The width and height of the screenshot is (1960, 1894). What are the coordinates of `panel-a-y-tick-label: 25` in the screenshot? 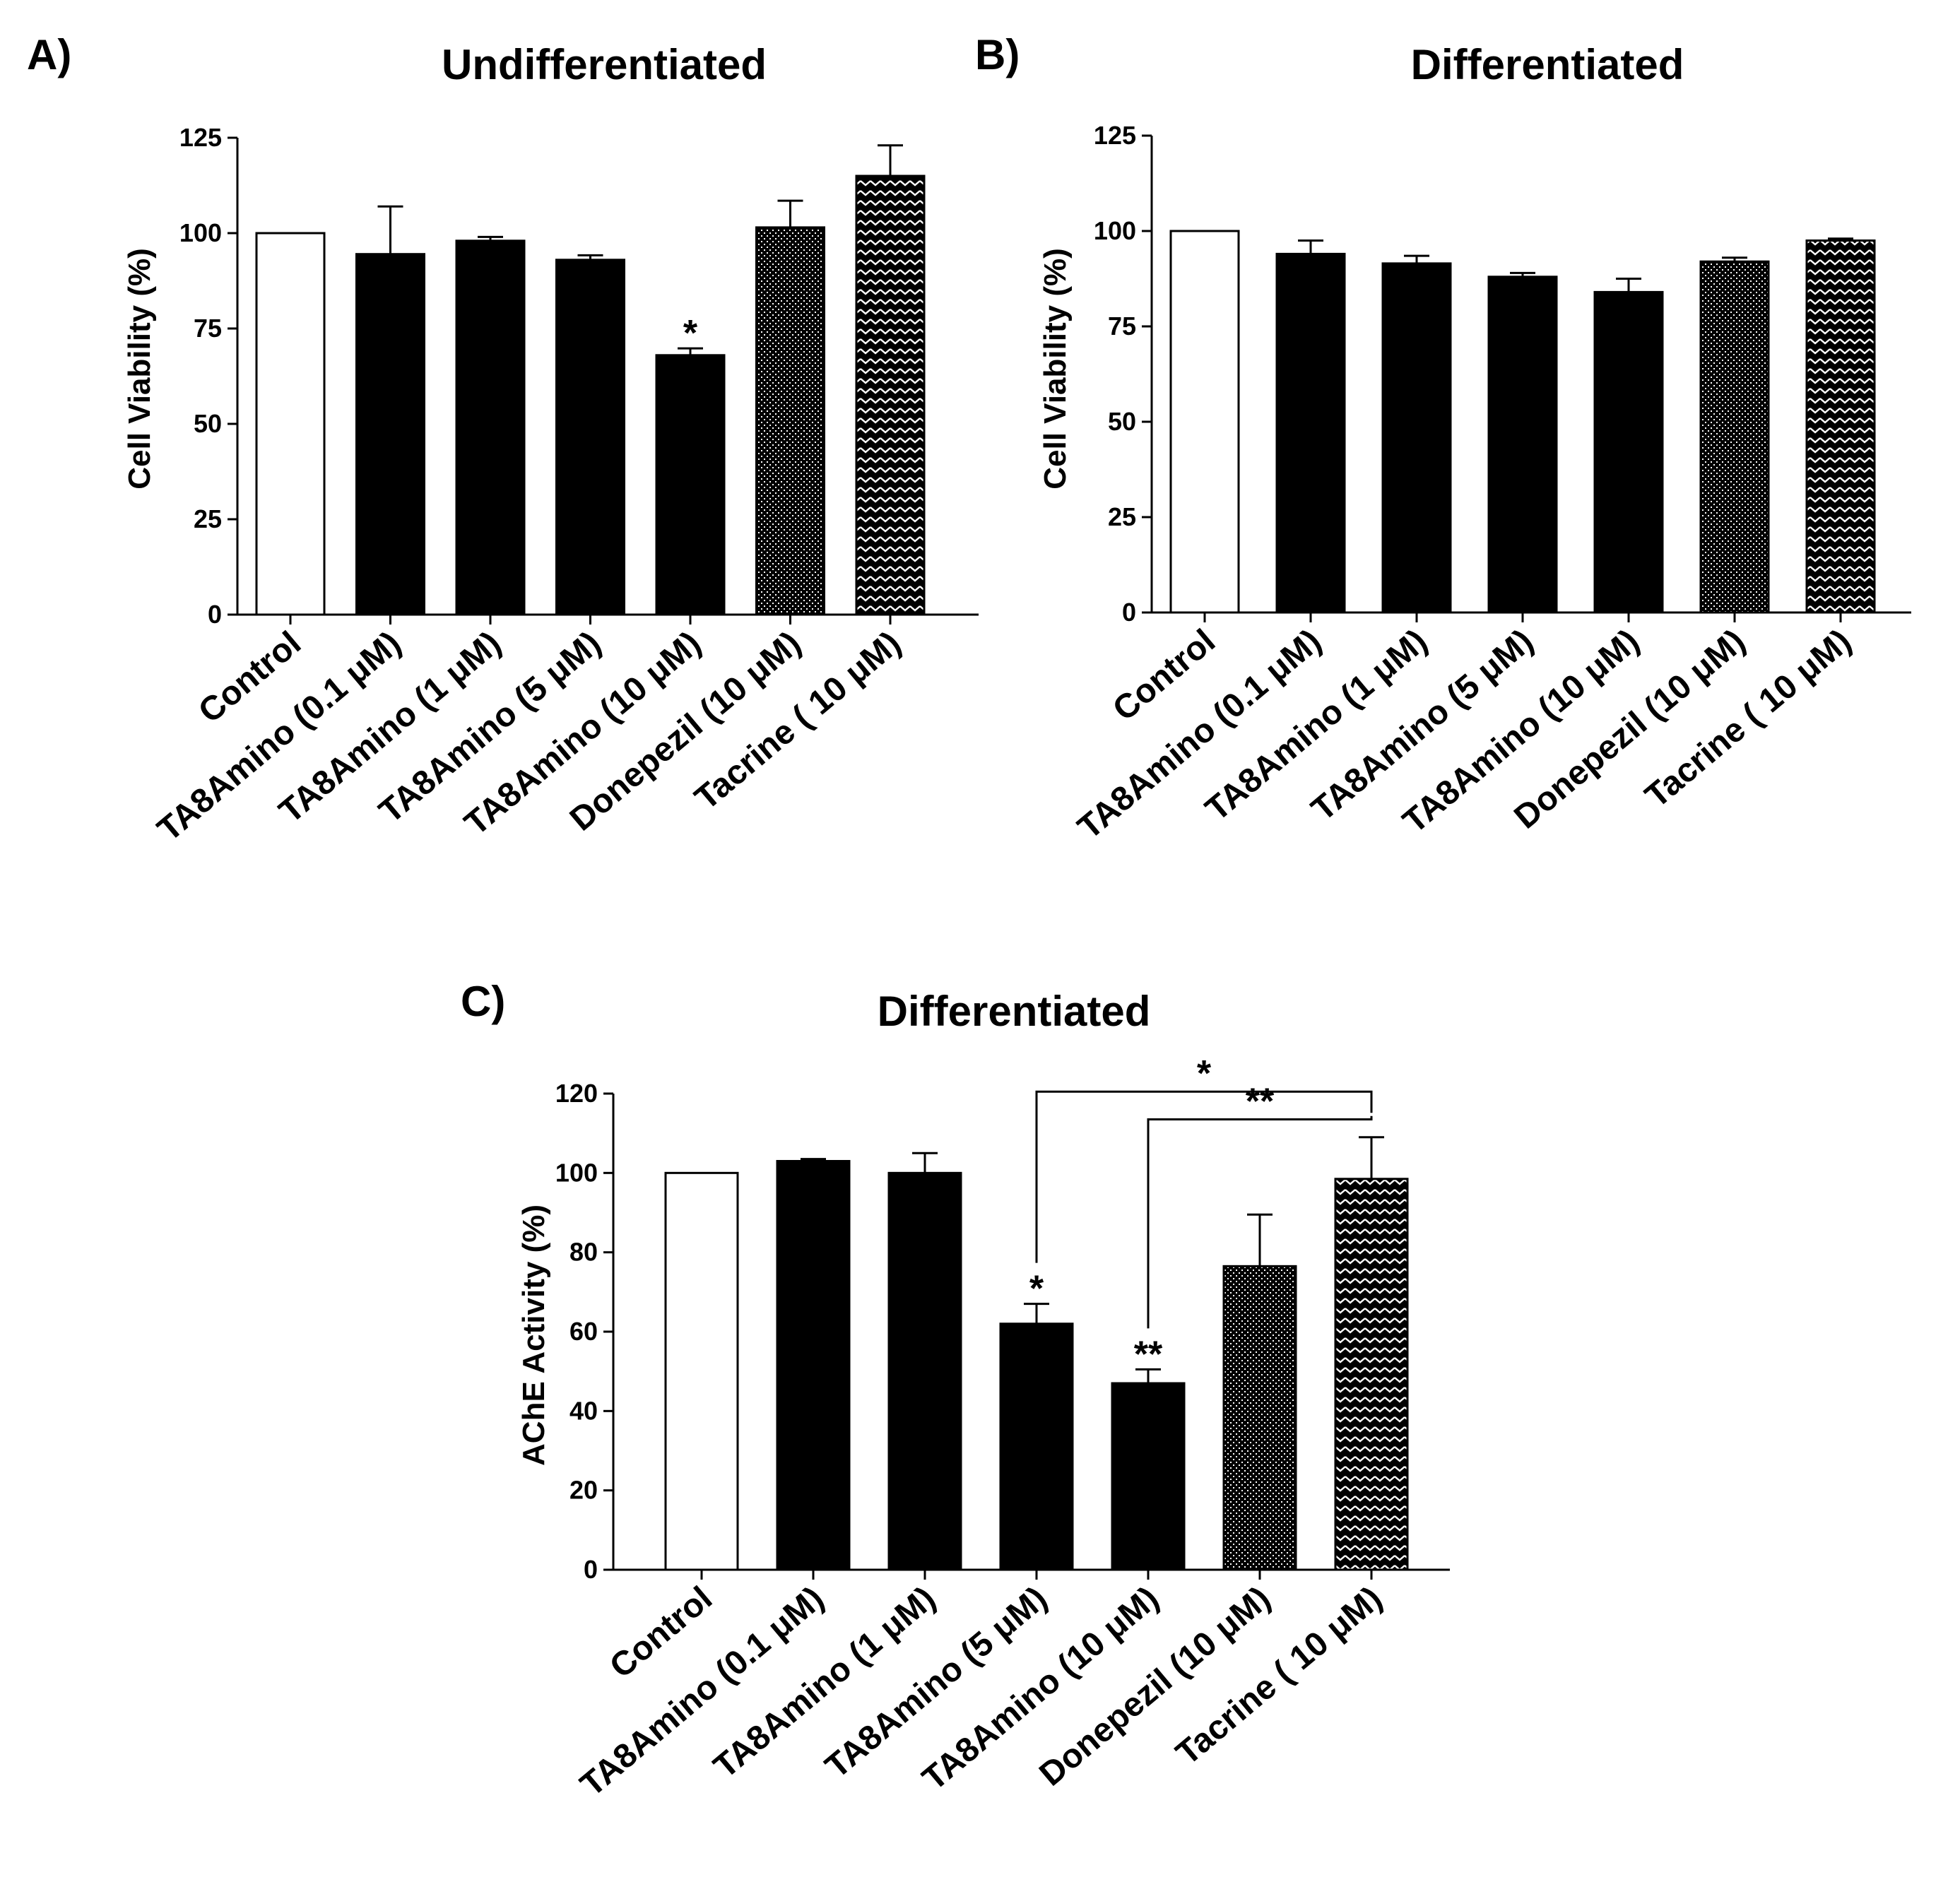 It's located at (208, 518).